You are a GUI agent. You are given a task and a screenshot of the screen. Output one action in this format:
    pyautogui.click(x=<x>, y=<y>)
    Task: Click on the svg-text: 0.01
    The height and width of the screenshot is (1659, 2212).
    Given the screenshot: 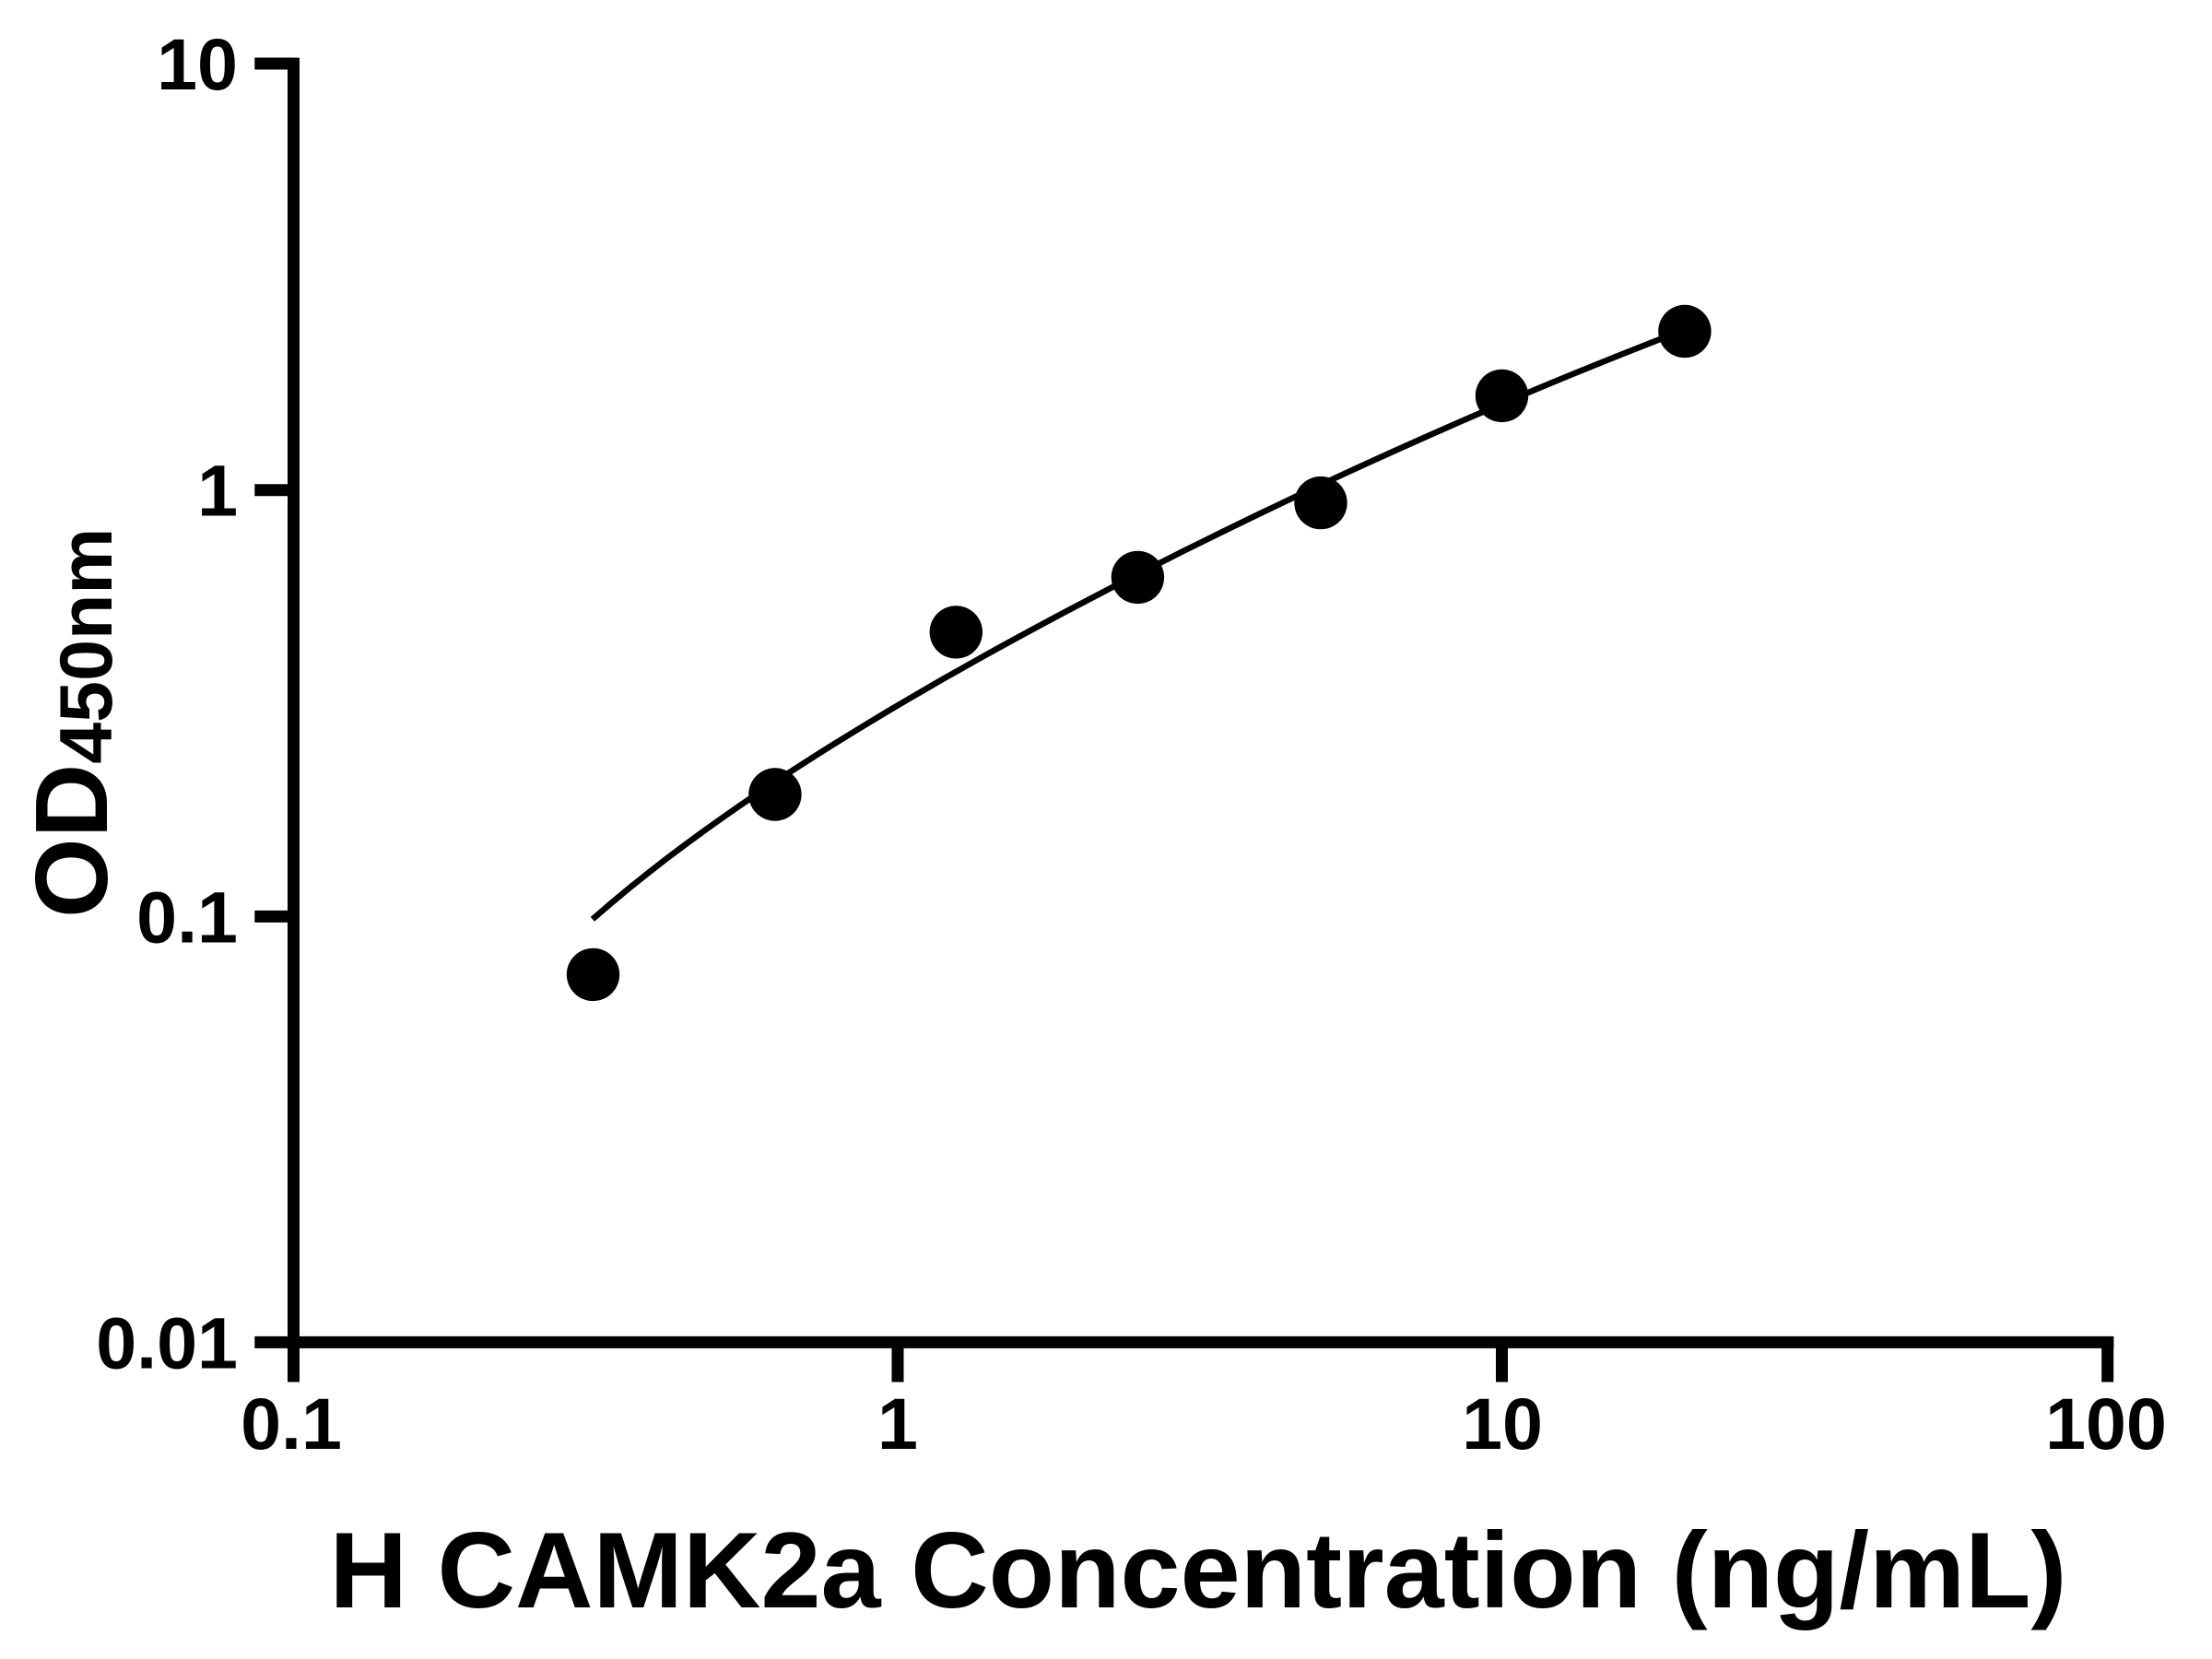 What is the action you would take?
    pyautogui.click(x=167, y=1342)
    